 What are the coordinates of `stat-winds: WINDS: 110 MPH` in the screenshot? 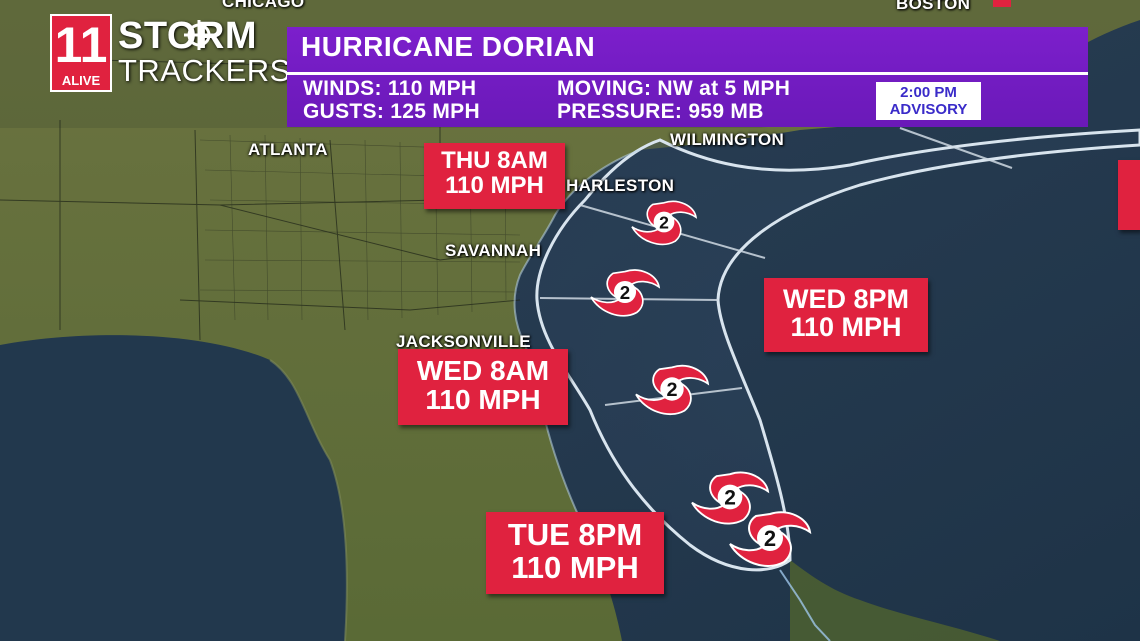 It's located at (390, 88).